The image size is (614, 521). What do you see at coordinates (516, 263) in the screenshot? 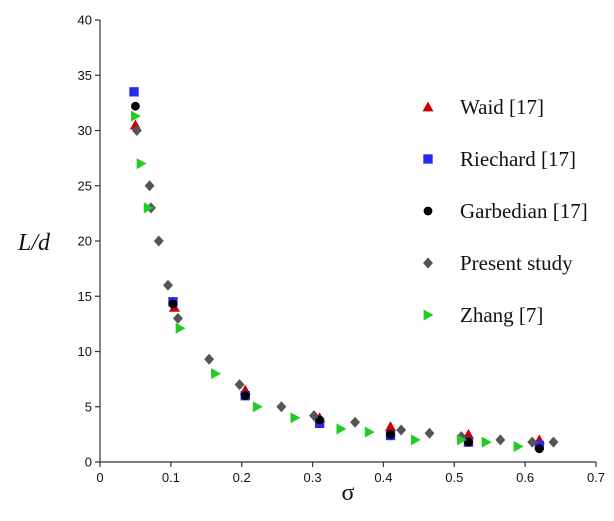
I see `legend-label: Present study` at bounding box center [516, 263].